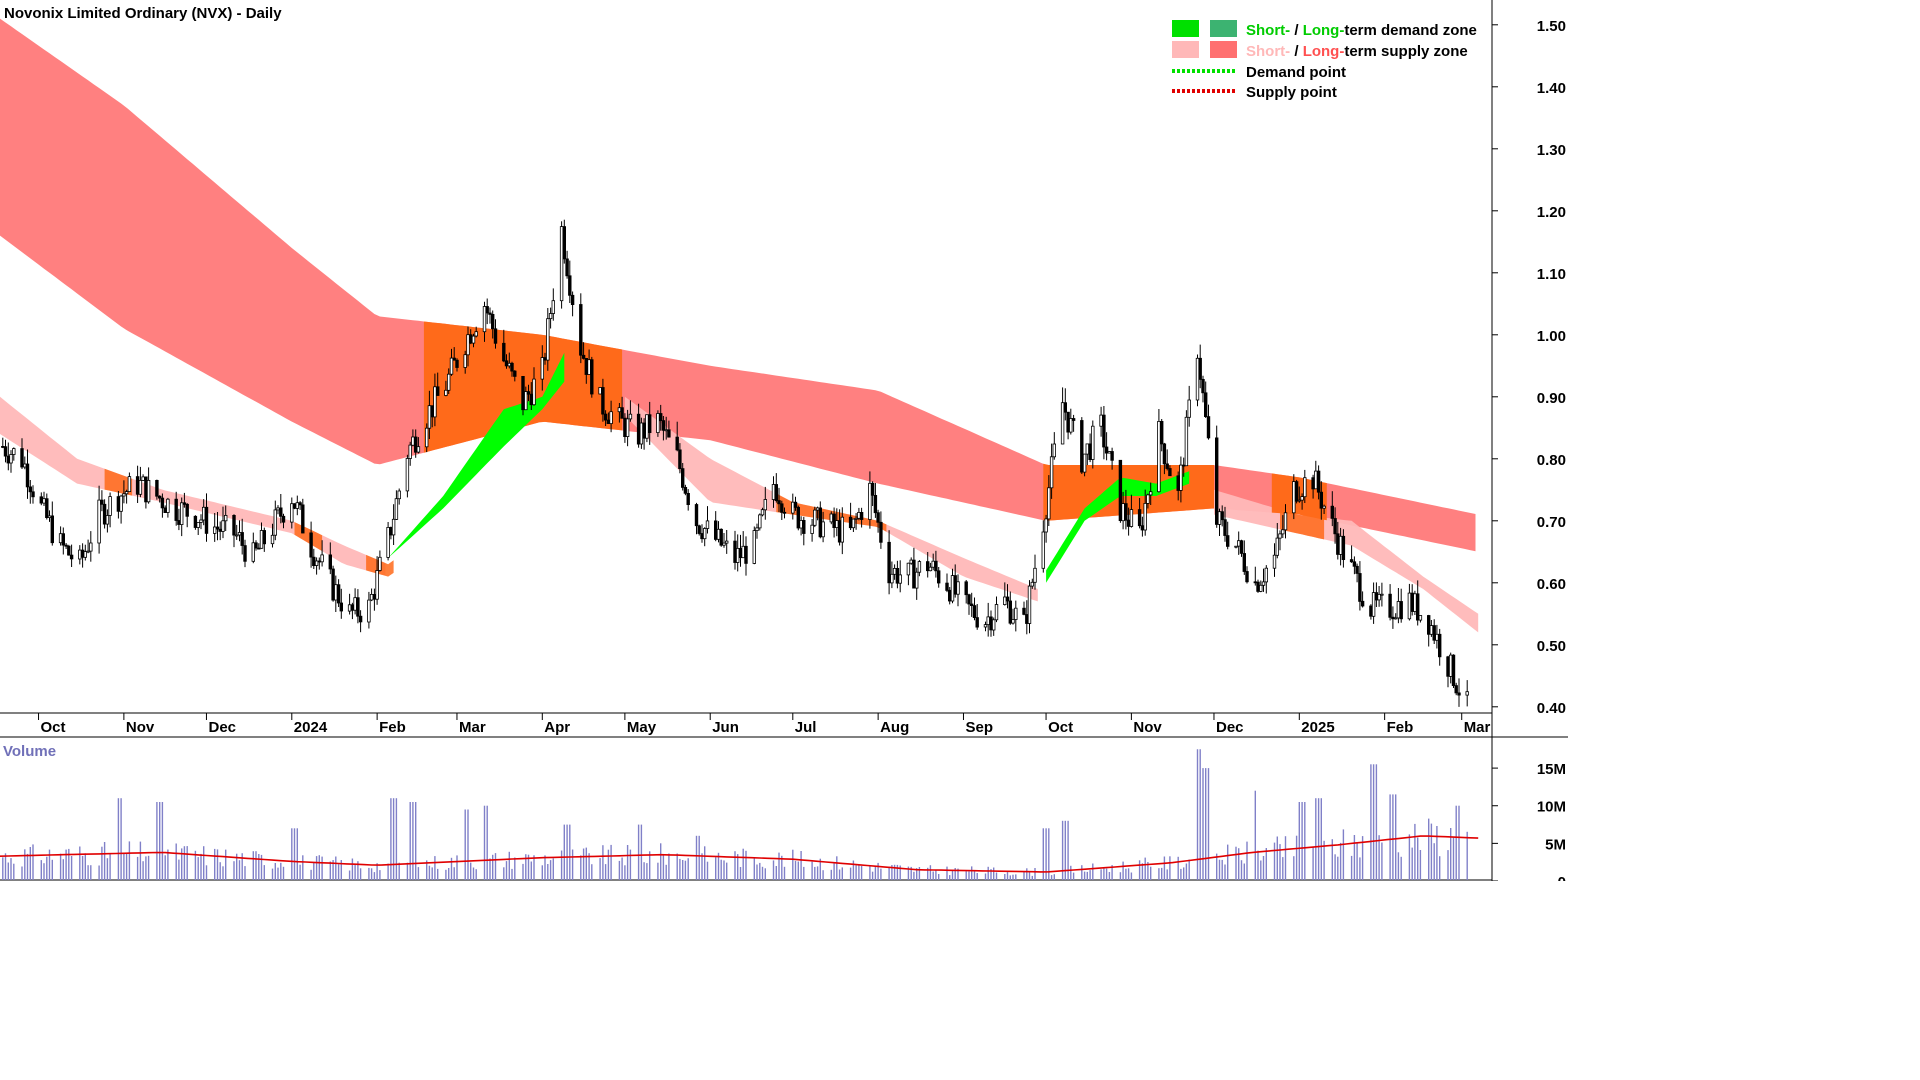  Describe the element at coordinates (1551, 708) in the screenshot. I see `y-tick-label: 0.40` at that location.